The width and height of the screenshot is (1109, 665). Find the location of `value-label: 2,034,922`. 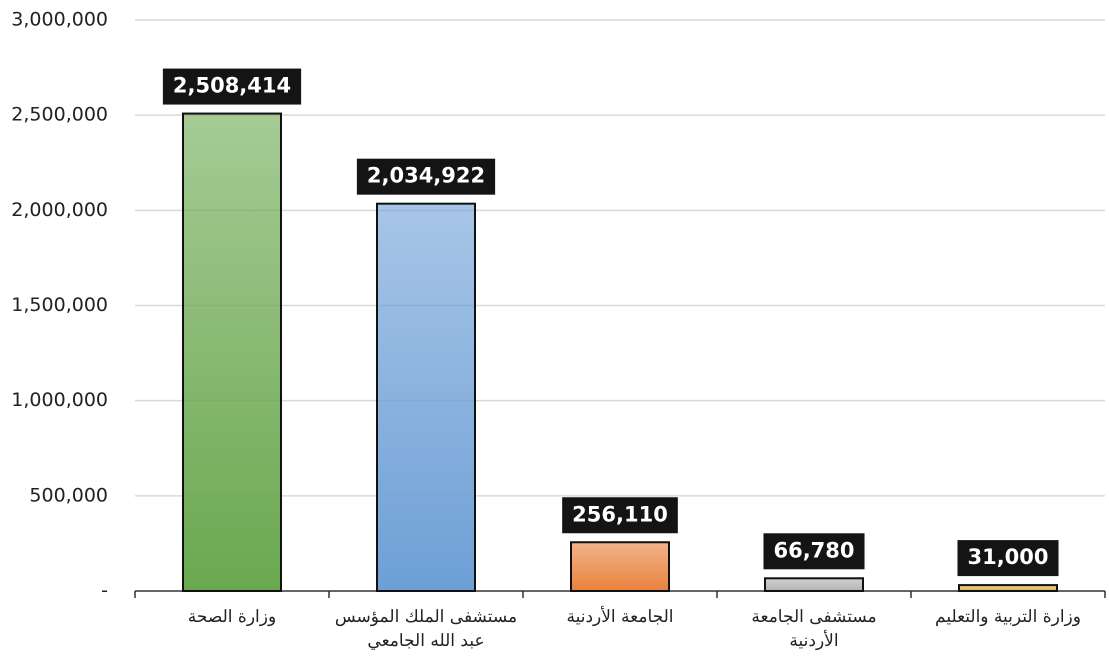

value-label: 2,034,922 is located at coordinates (426, 176).